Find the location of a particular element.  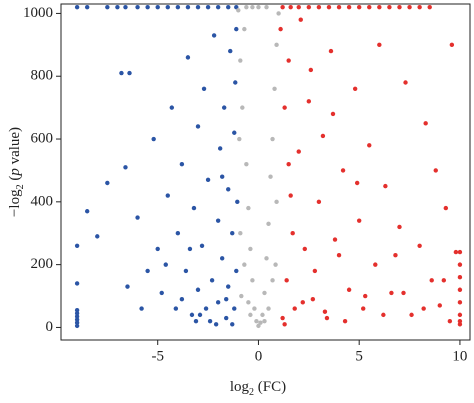

y-axis-label: −log2 (p value) is located at coordinates (16, 172).